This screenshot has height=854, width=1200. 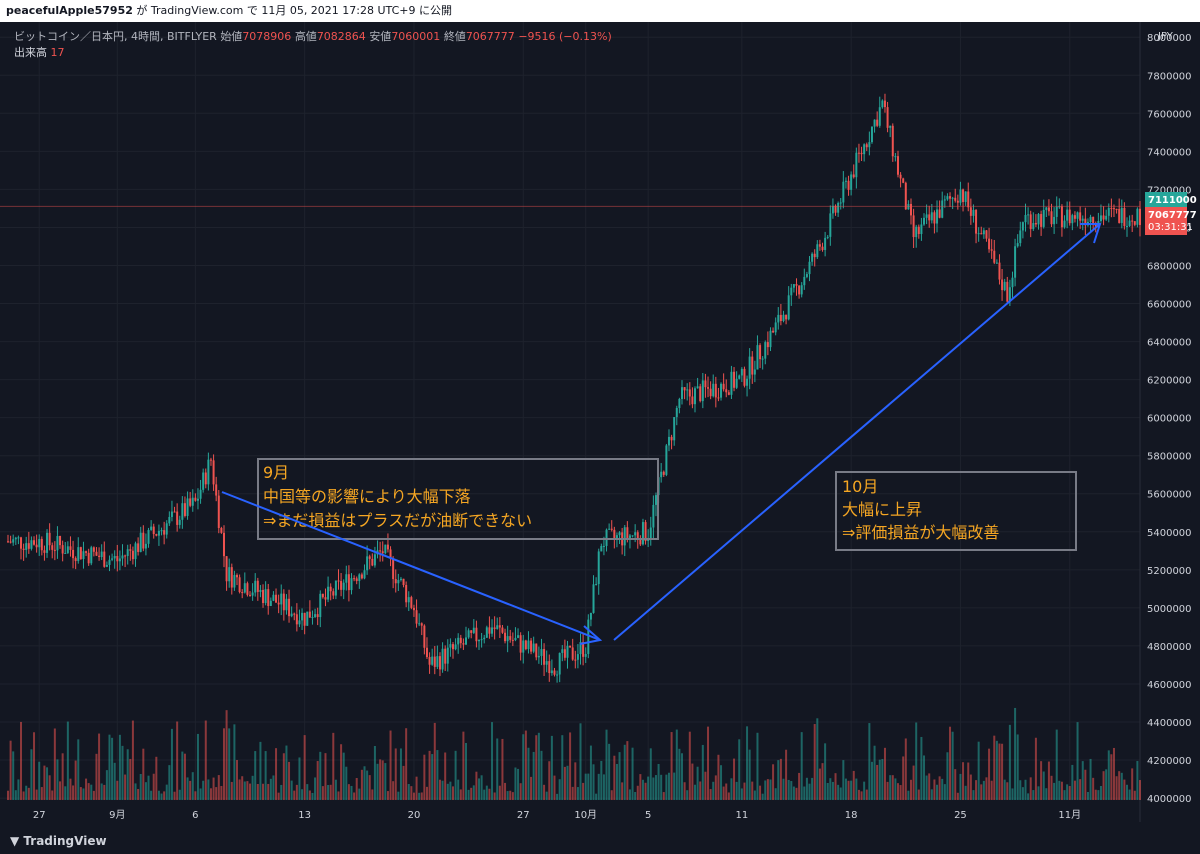 I want to click on annotation-oct-line-3: ⇒評価損益が大幅改善, so click(x=920, y=532).